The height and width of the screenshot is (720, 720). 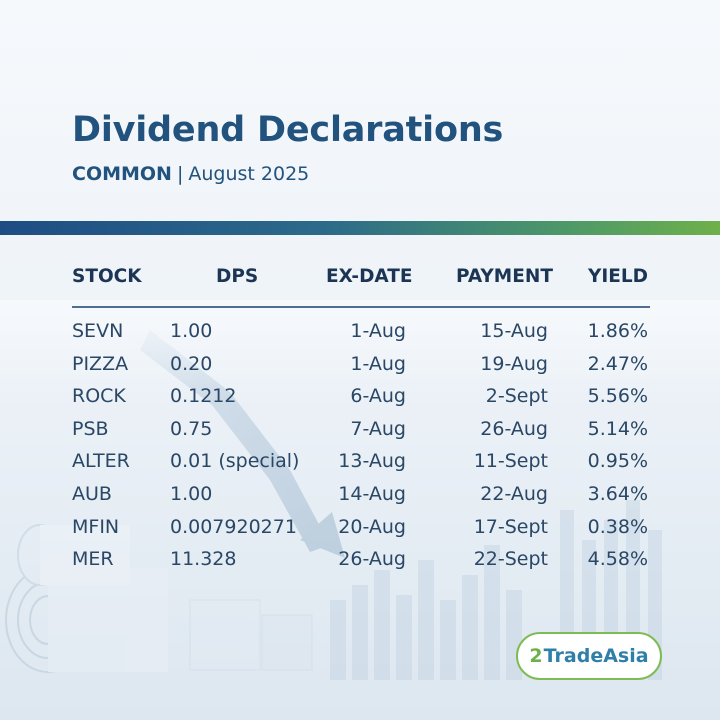 What do you see at coordinates (96, 526) in the screenshot?
I see `cell-stock: MFIN` at bounding box center [96, 526].